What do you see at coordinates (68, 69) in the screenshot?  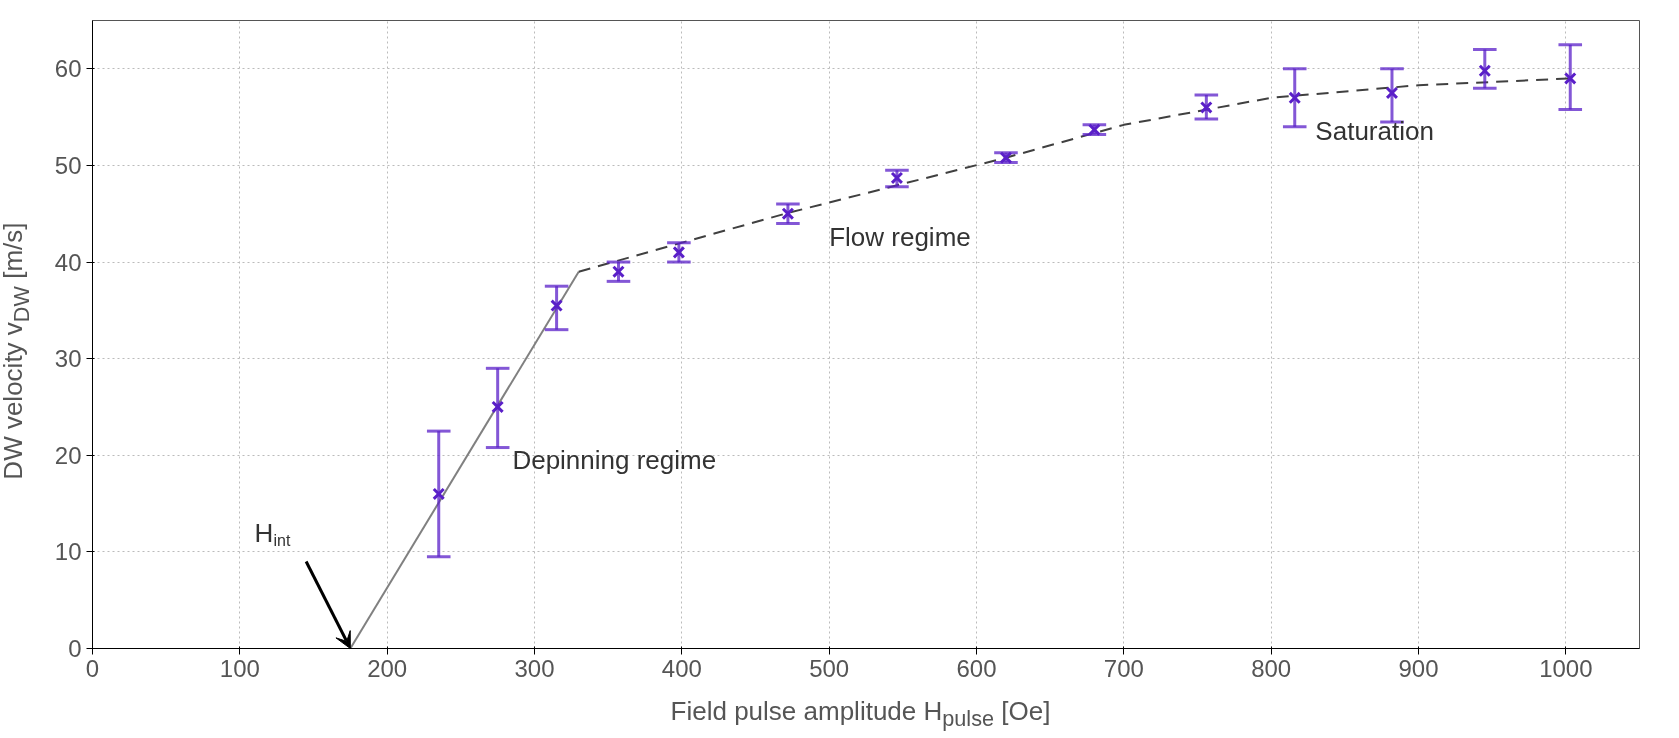 I see `y-tick-label: 60` at bounding box center [68, 69].